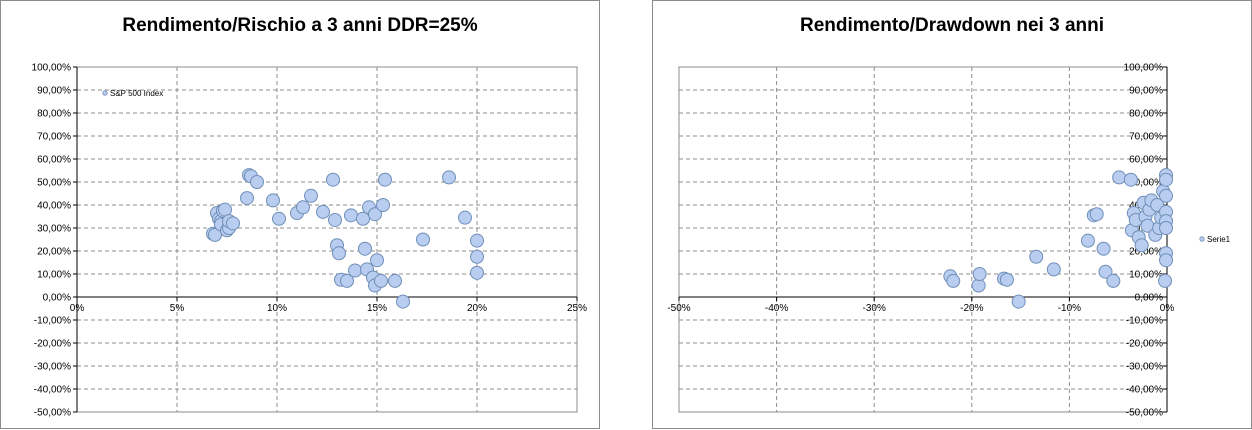  What do you see at coordinates (776, 308) in the screenshot?
I see `x-tick-label: -40%` at bounding box center [776, 308].